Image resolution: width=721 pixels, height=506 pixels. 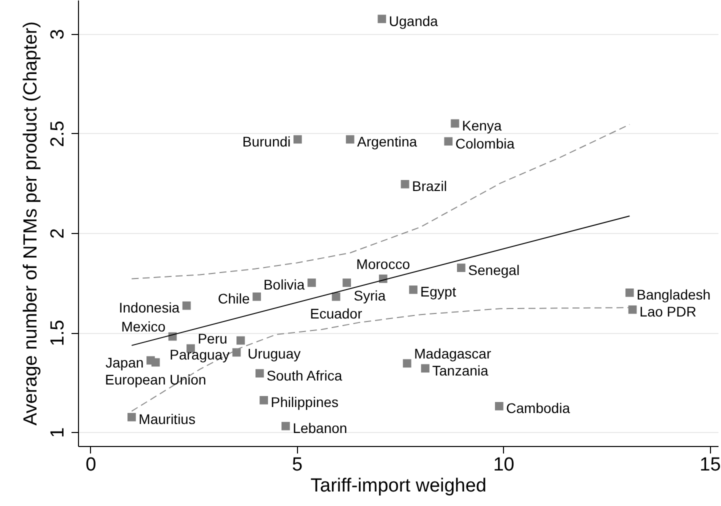 What do you see at coordinates (297, 465) in the screenshot?
I see `x-tick-label: 5` at bounding box center [297, 465].